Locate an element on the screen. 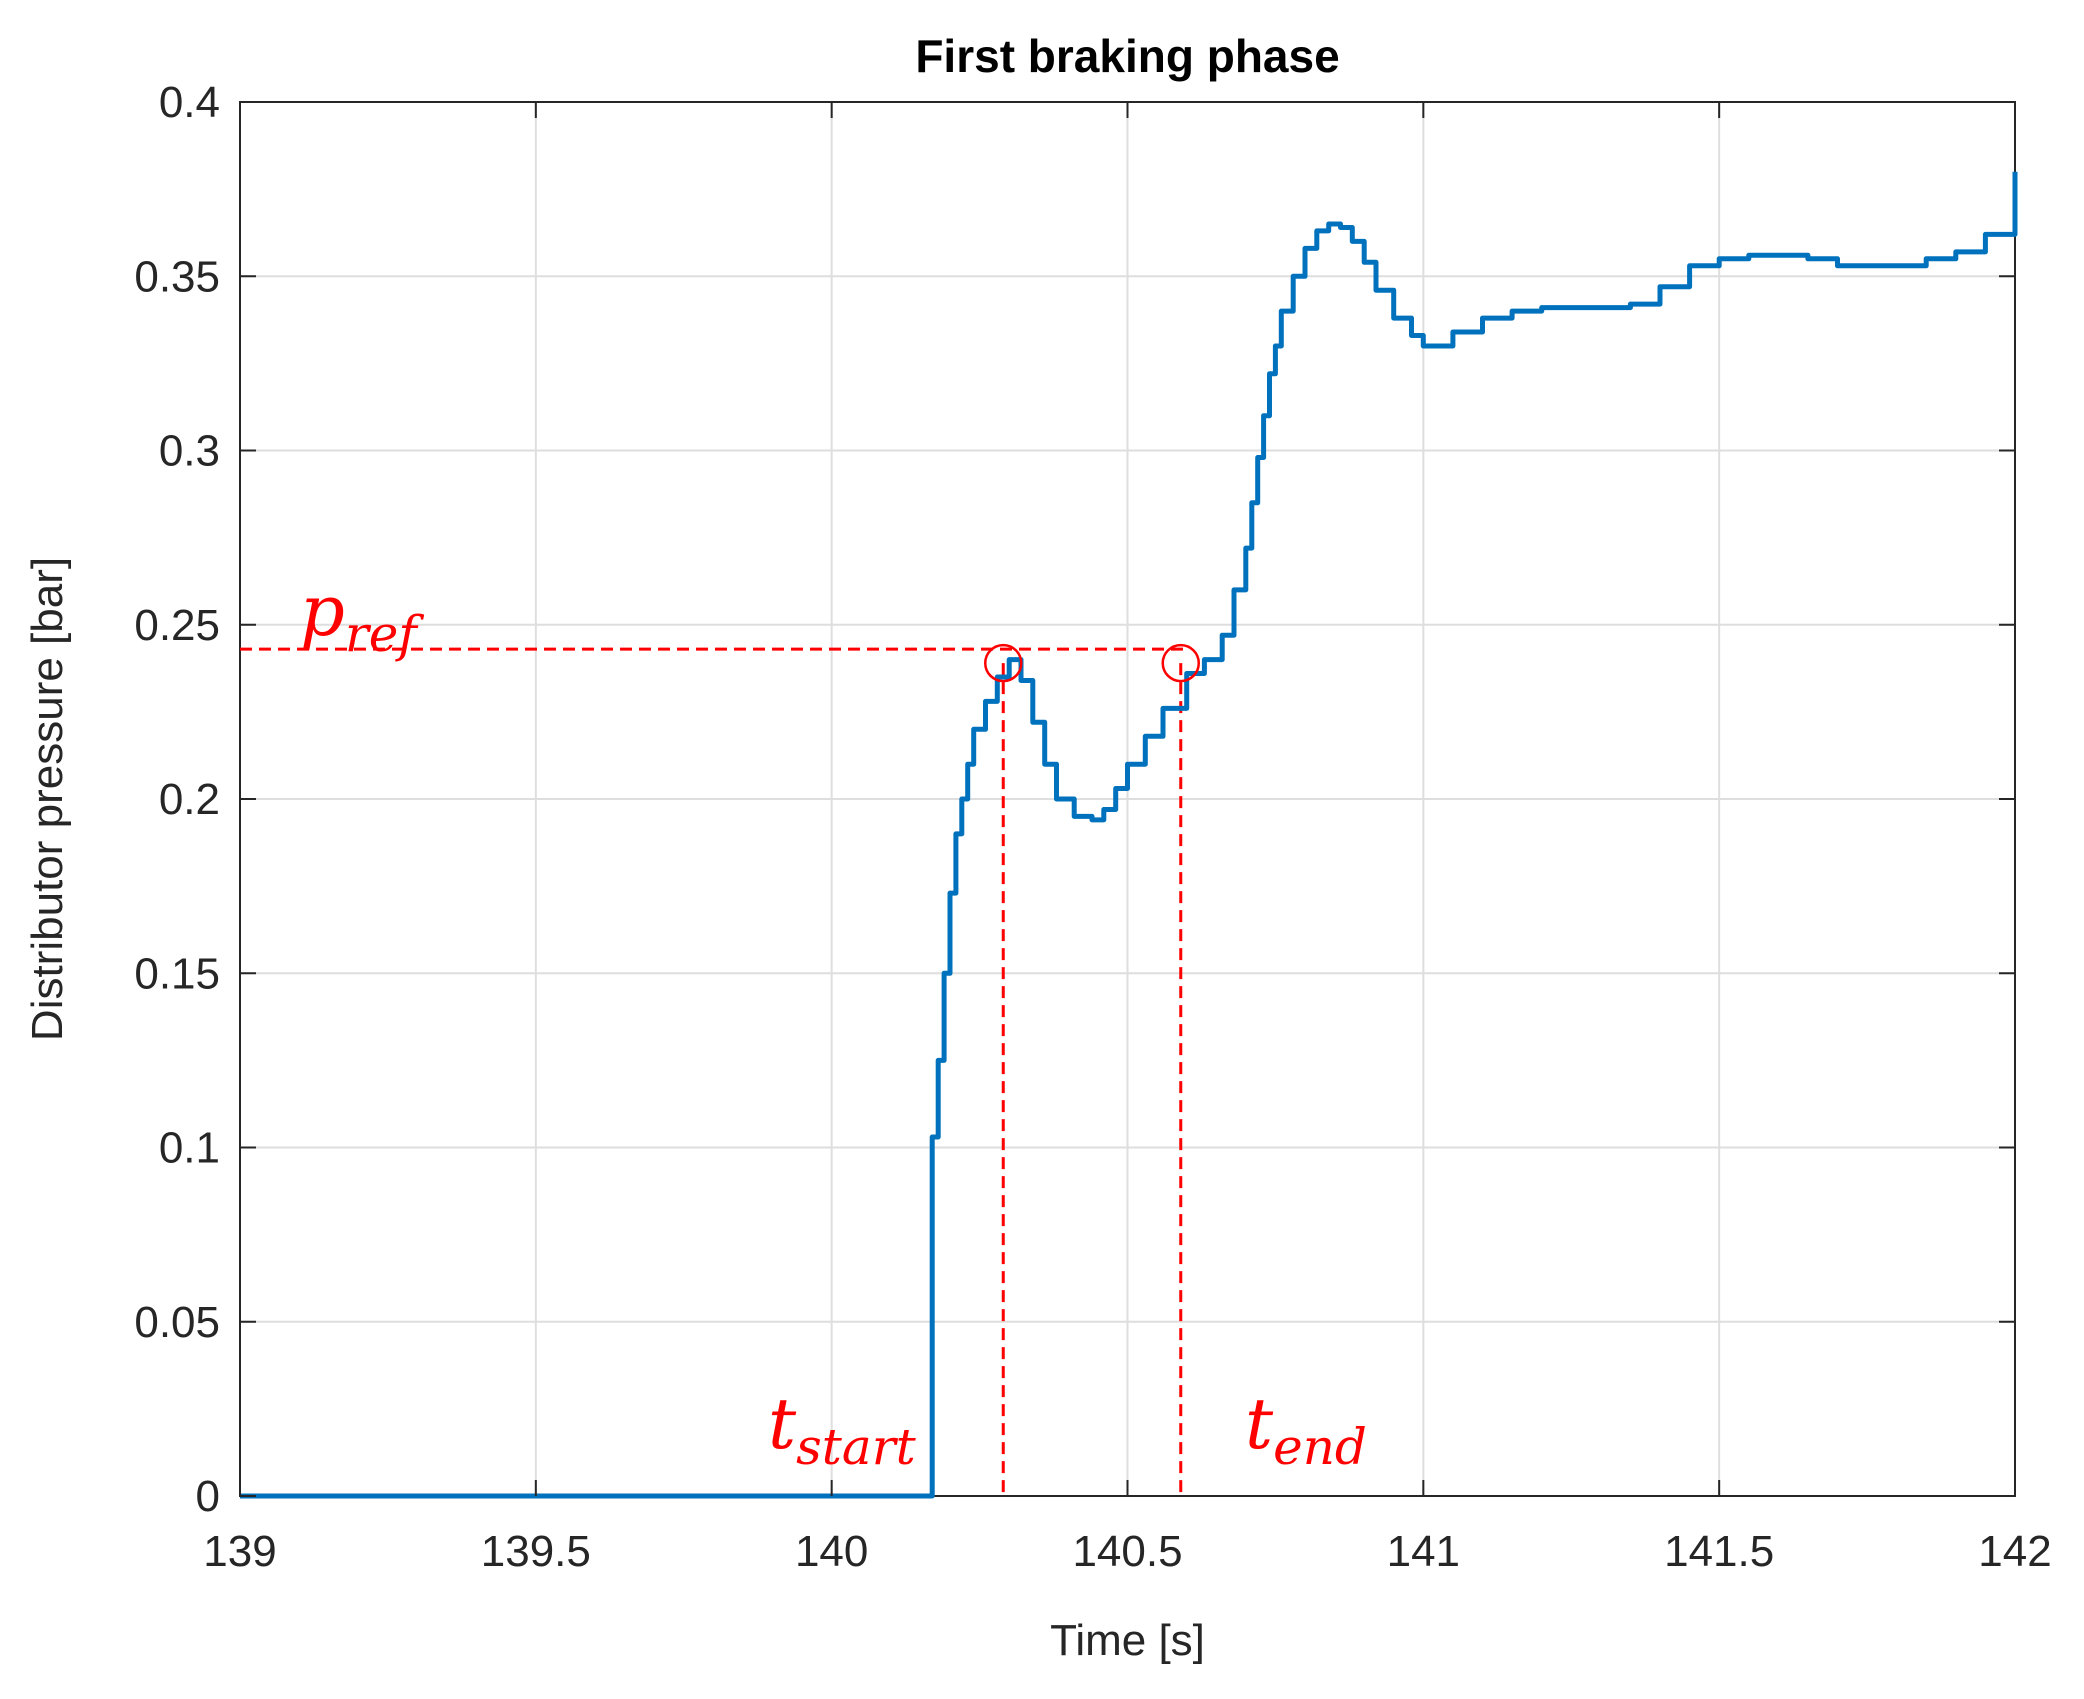 This screenshot has height=1699, width=2084. marker-layer is located at coordinates (1092, 663).